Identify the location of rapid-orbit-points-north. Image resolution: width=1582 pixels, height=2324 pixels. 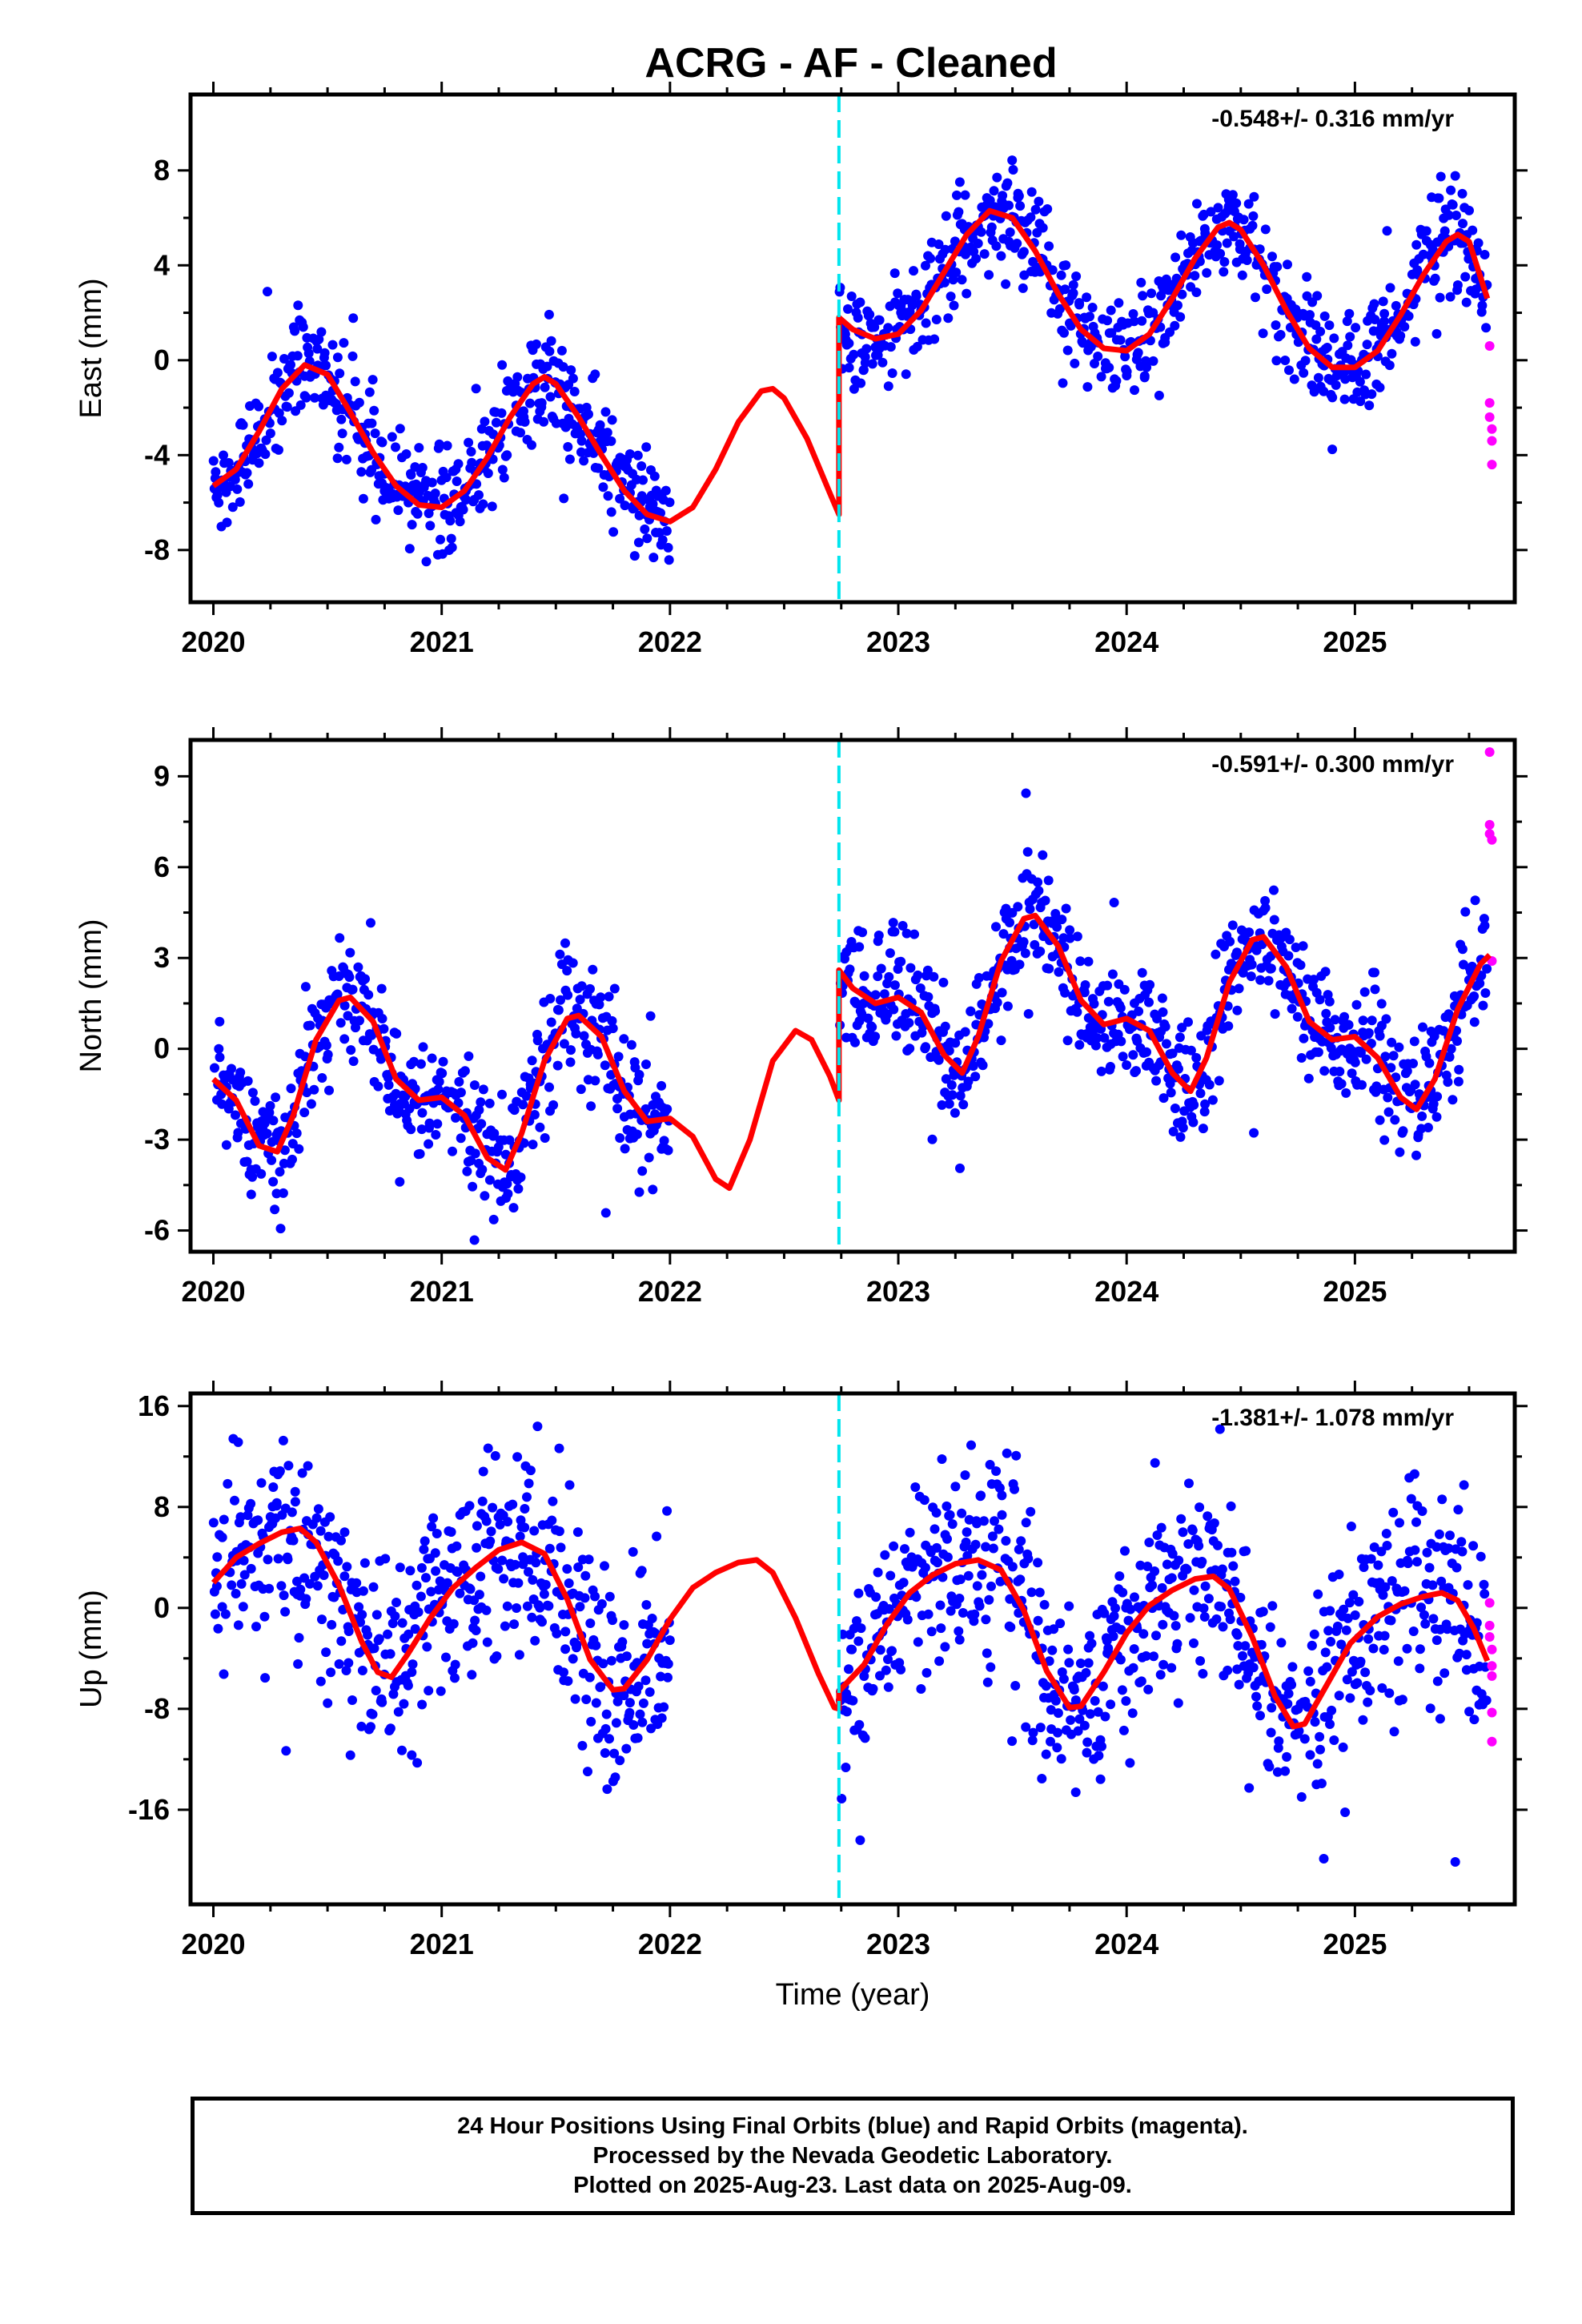
(1491, 857).